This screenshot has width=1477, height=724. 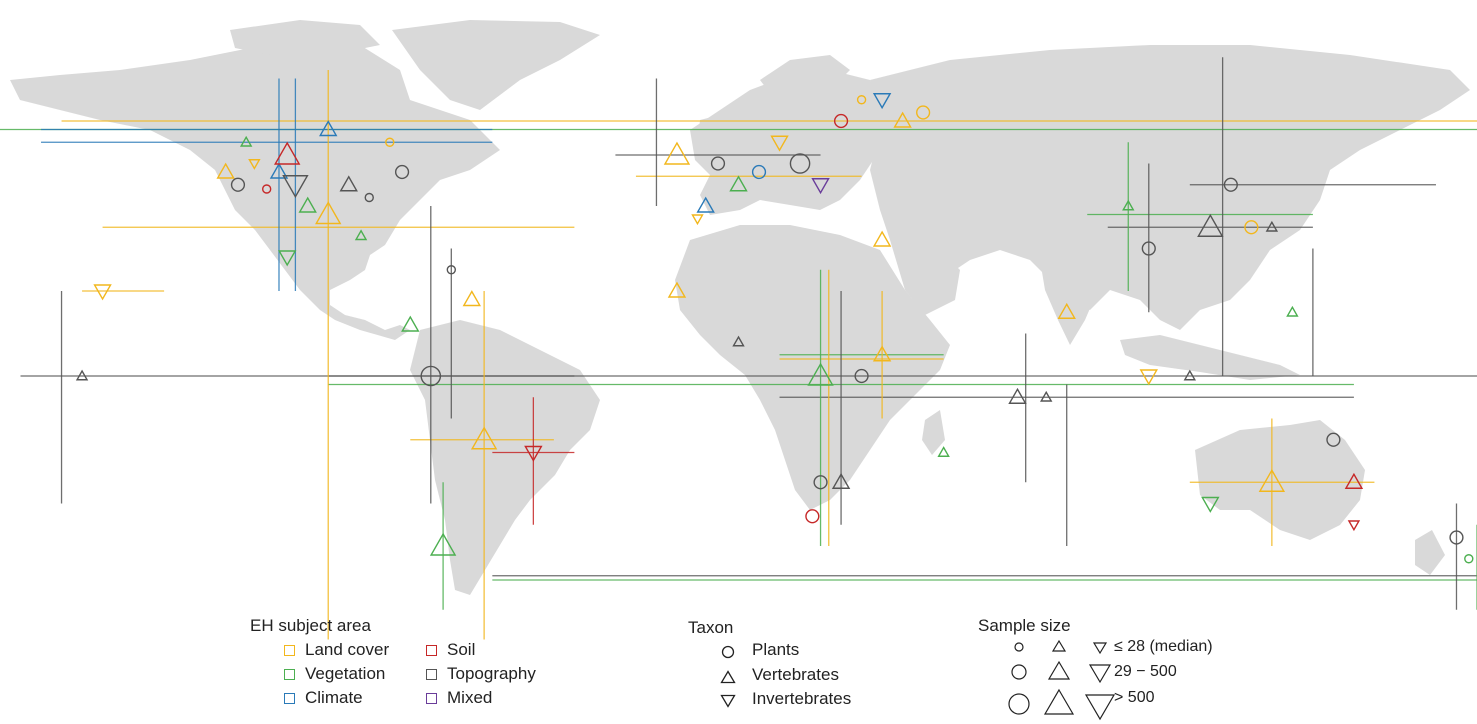 I want to click on landmass-arctic-islands, so click(x=305, y=37).